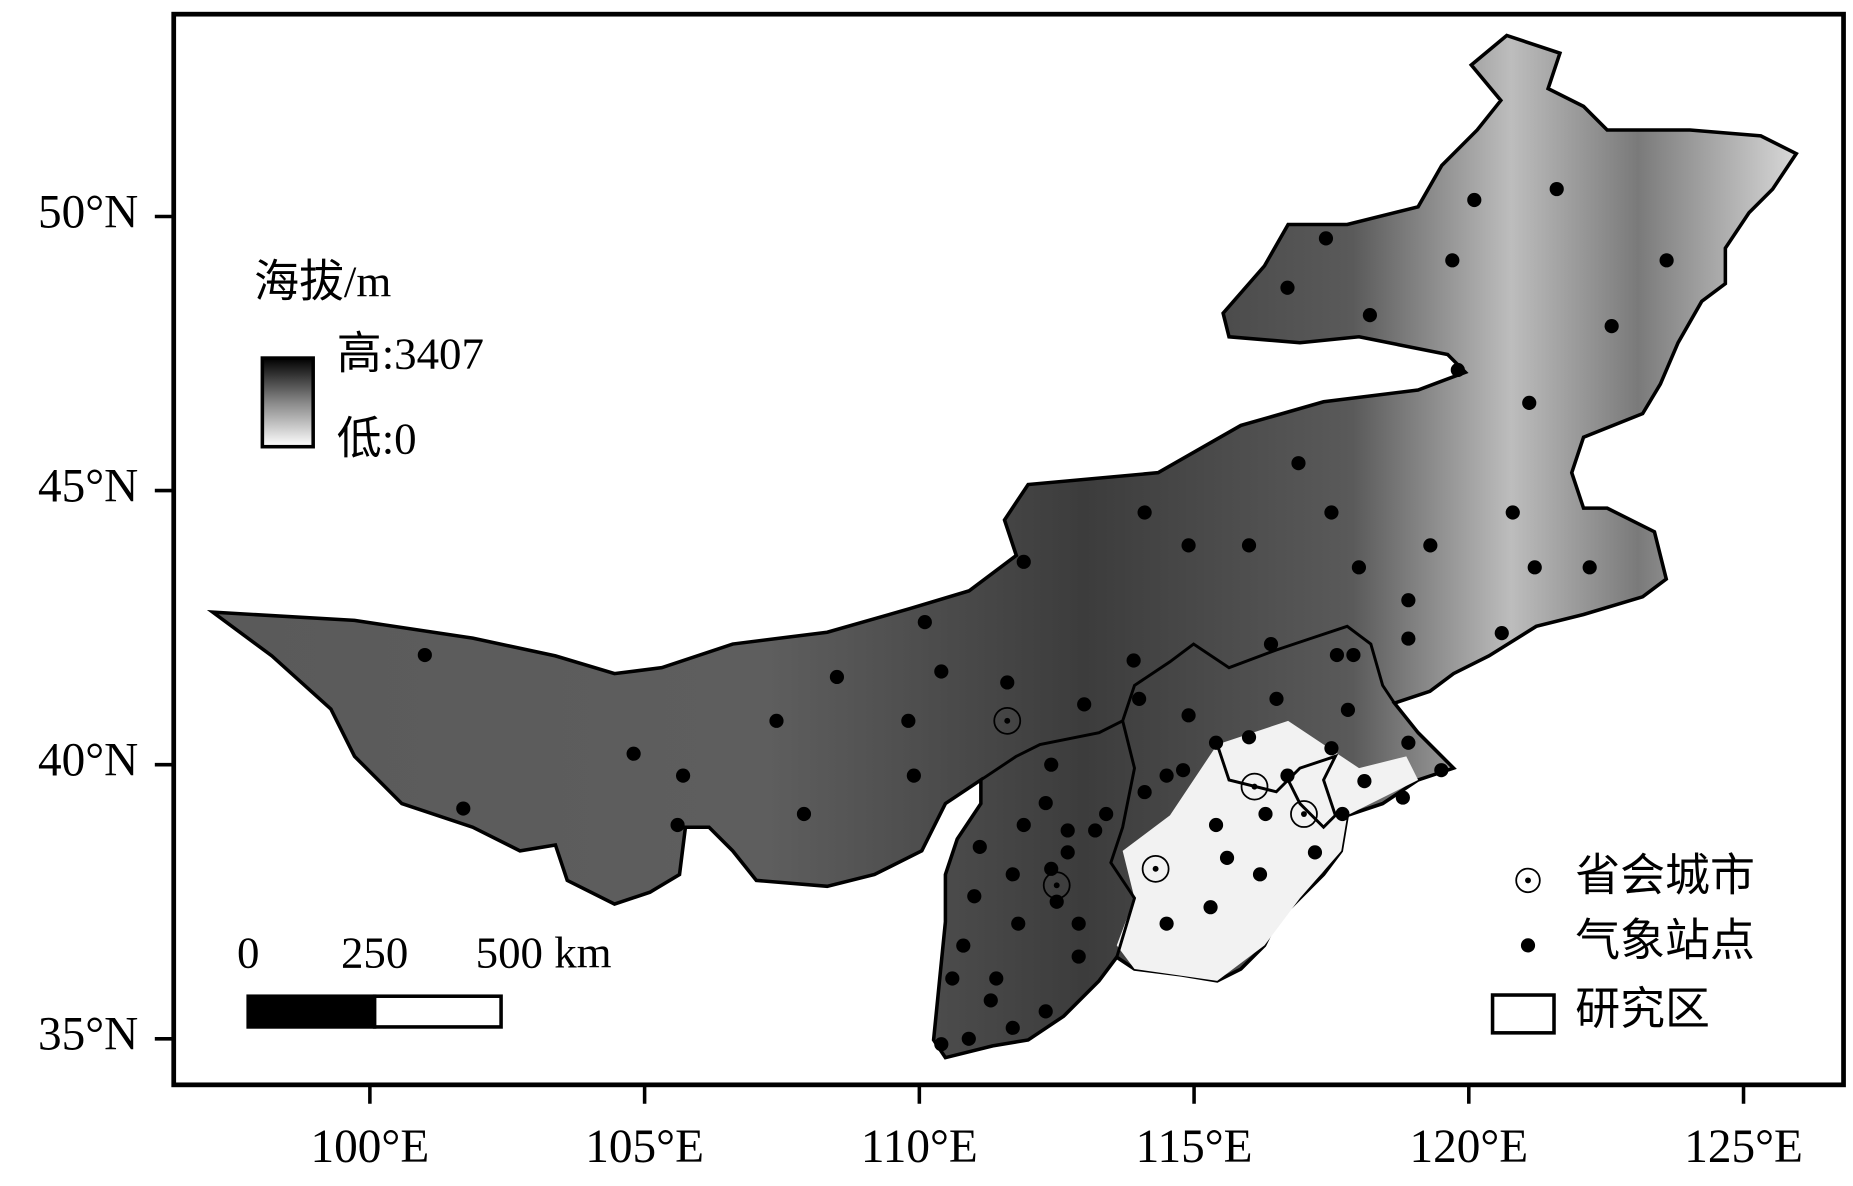 This screenshot has height=1186, width=1853. Describe the element at coordinates (1523, 1014) in the screenshot. I see `region-symbol` at that location.